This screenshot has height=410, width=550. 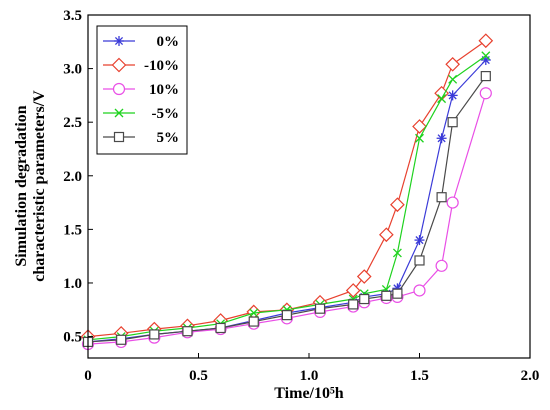 I want to click on x-tick-label-3: 1.5, so click(x=419, y=376).